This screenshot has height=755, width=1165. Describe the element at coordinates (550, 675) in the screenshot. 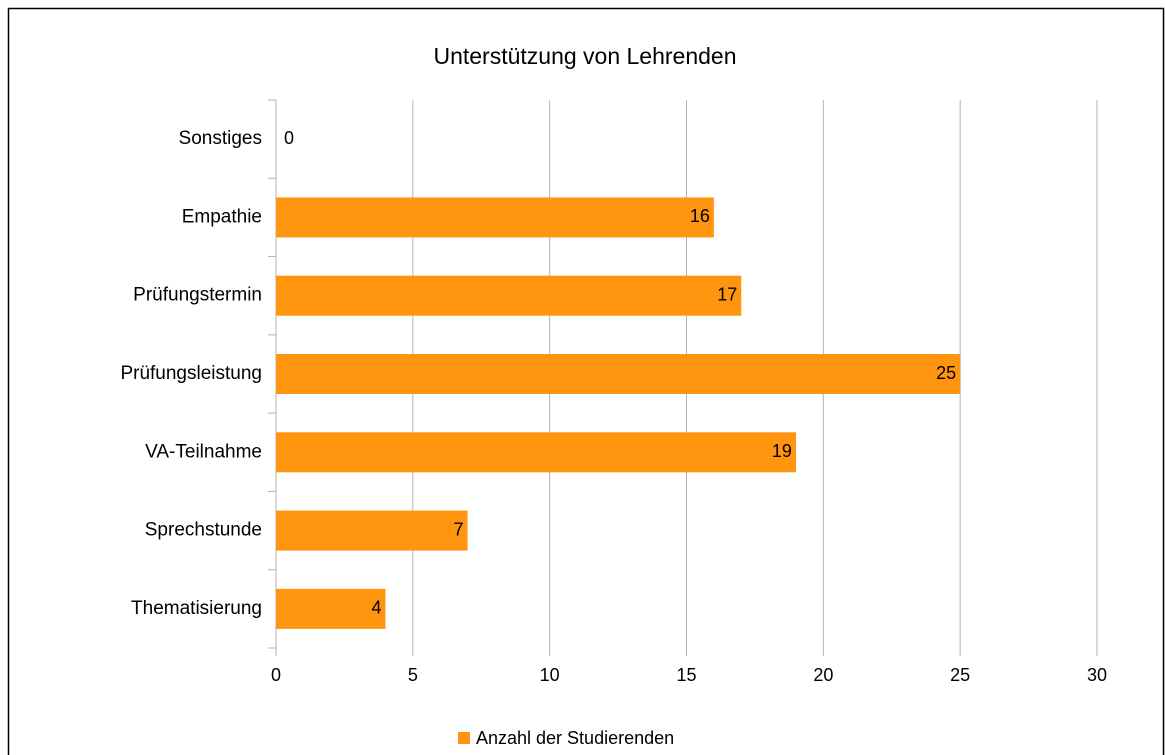

I see `x-tick-label: 10` at that location.